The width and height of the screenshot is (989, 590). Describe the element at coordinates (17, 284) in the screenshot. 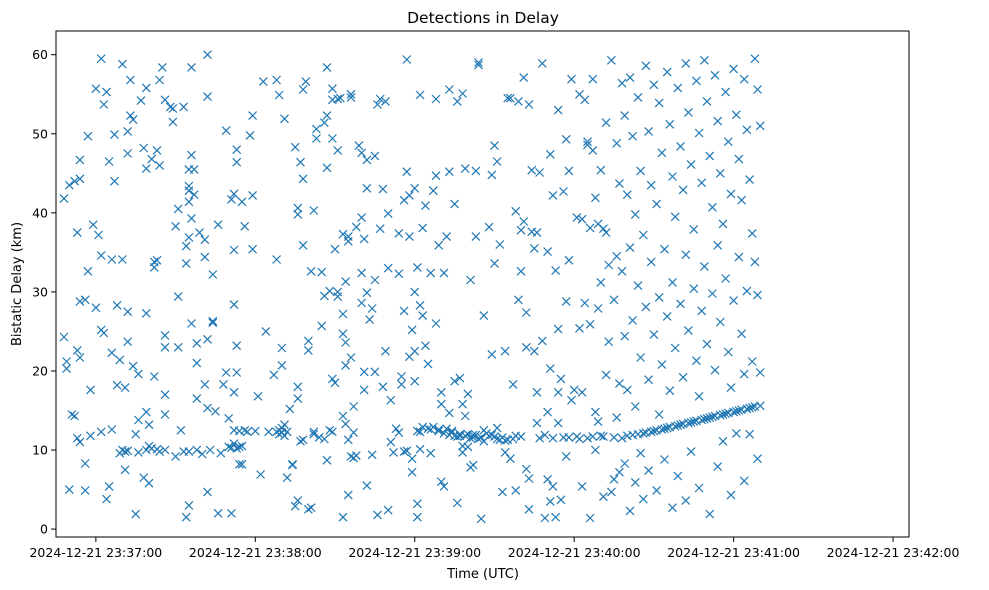

I see `y-axis-label: Bistatic Delay (km)` at that location.